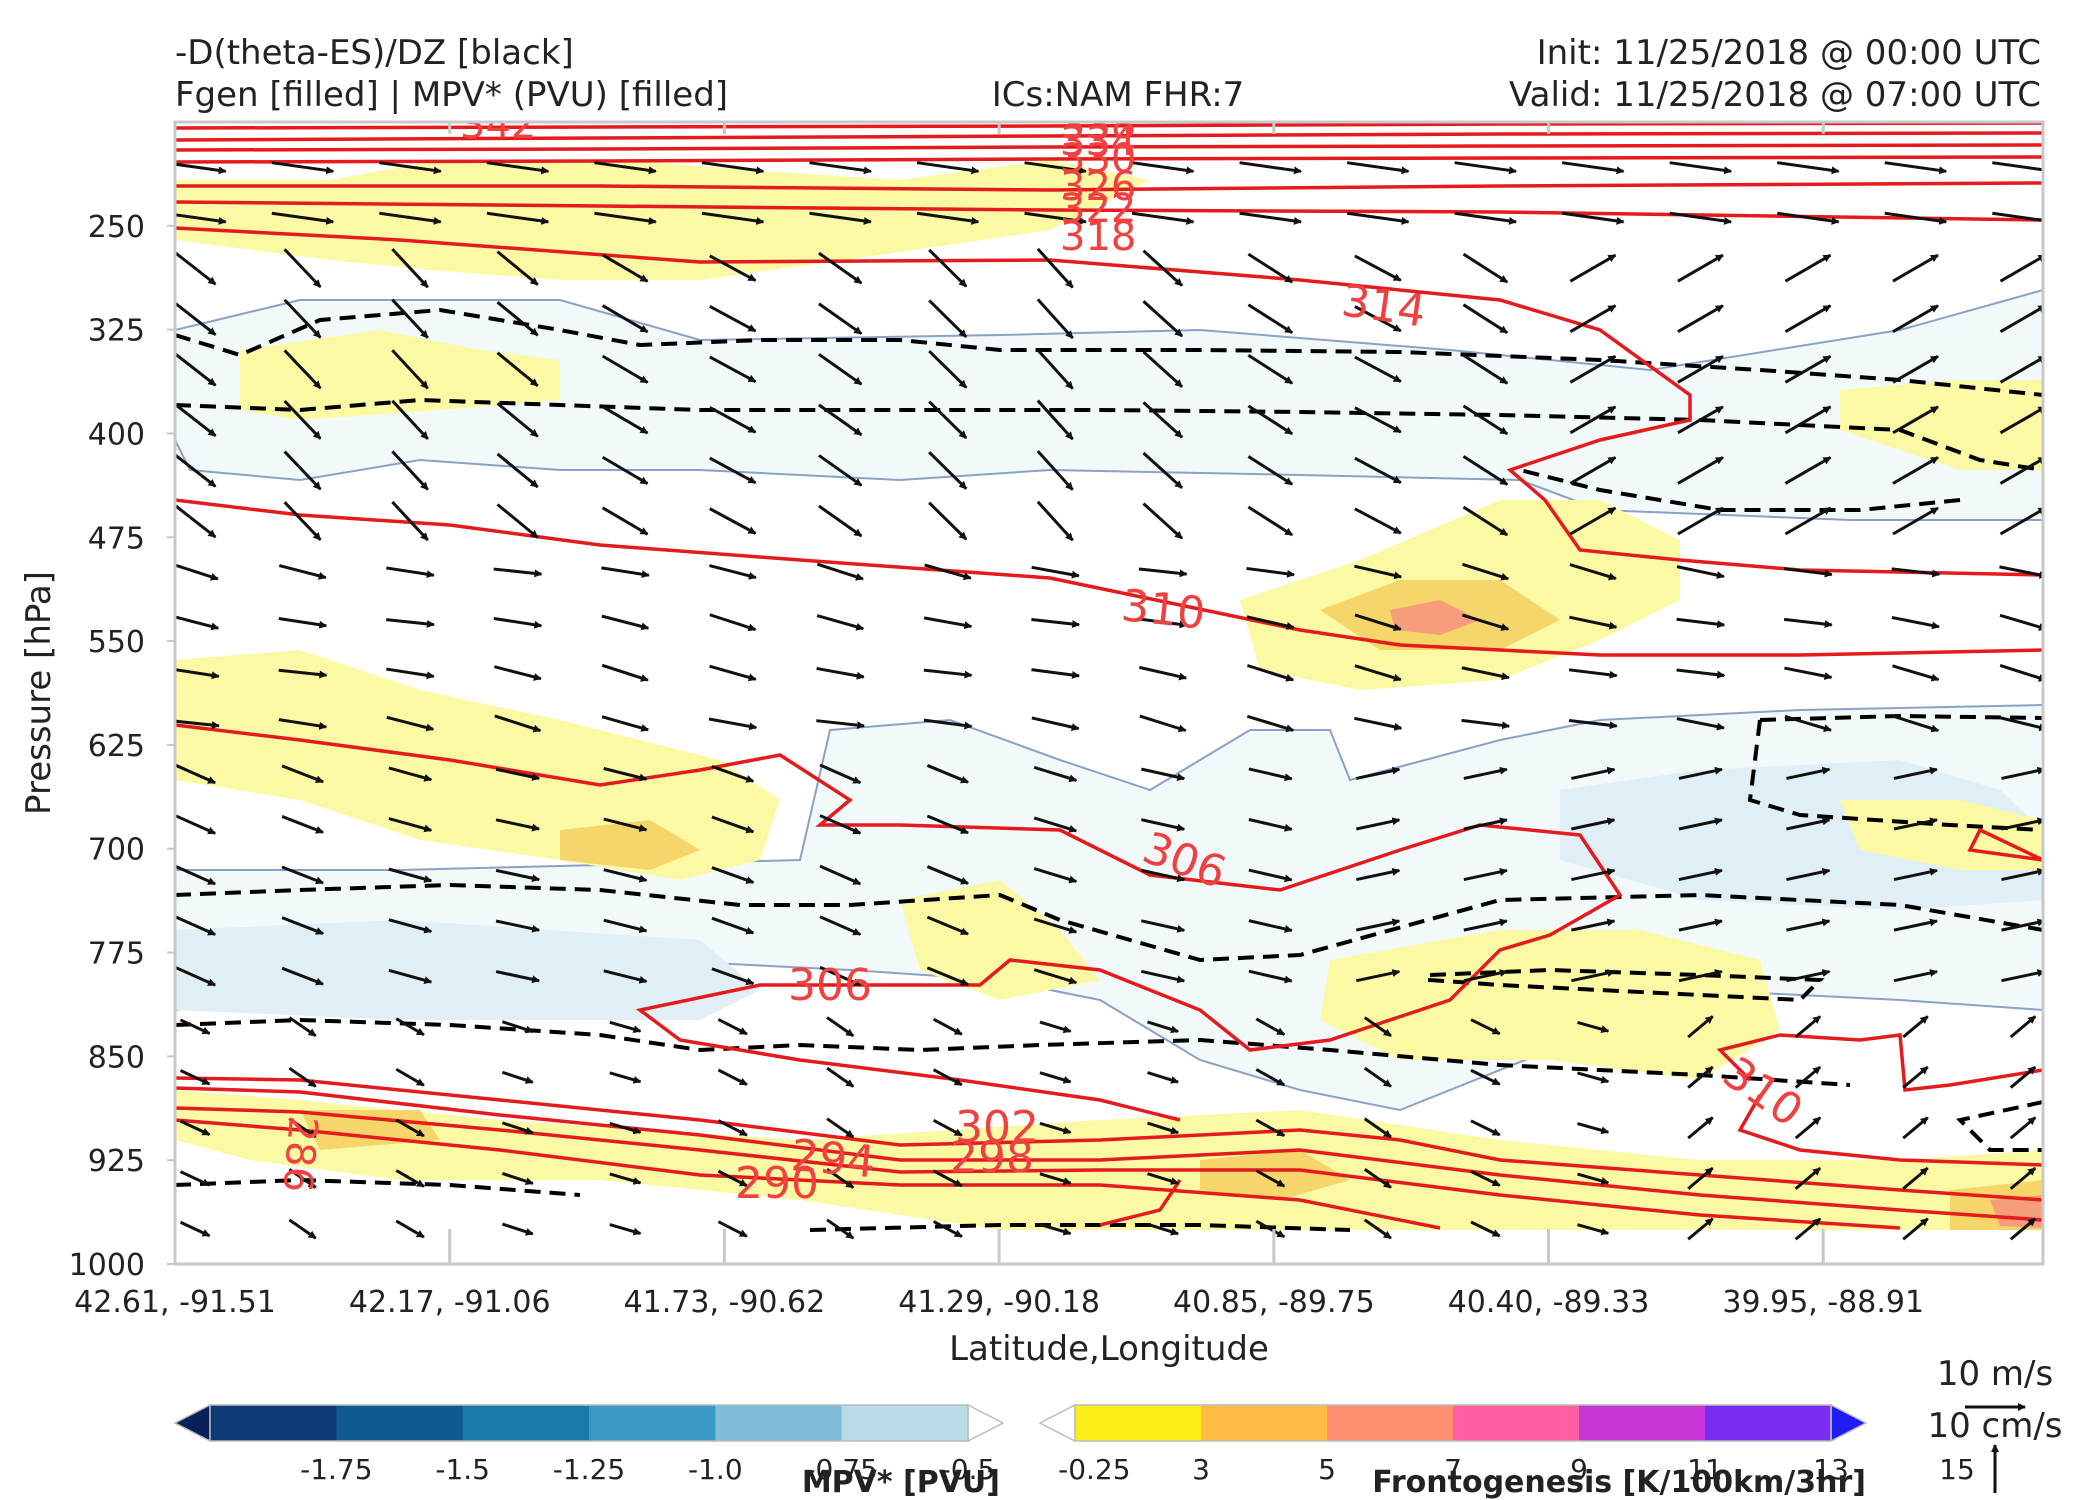 The height and width of the screenshot is (1500, 2100). Describe the element at coordinates (374, 53) in the screenshot. I see `header-left-line1: -D(theta-ES)/DZ [black]` at that location.